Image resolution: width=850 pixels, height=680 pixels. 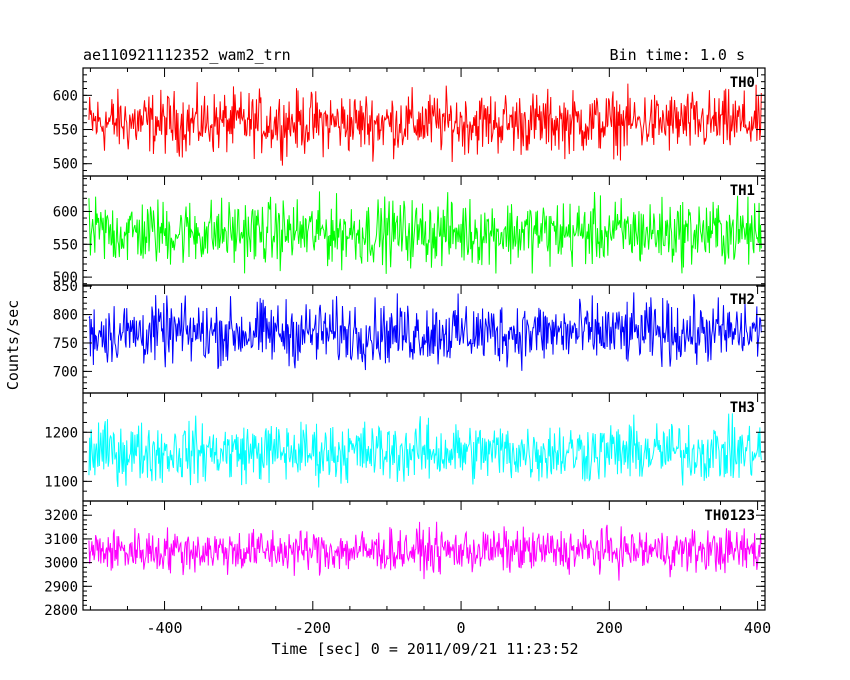 I want to click on series-line-th2, so click(x=425, y=331).